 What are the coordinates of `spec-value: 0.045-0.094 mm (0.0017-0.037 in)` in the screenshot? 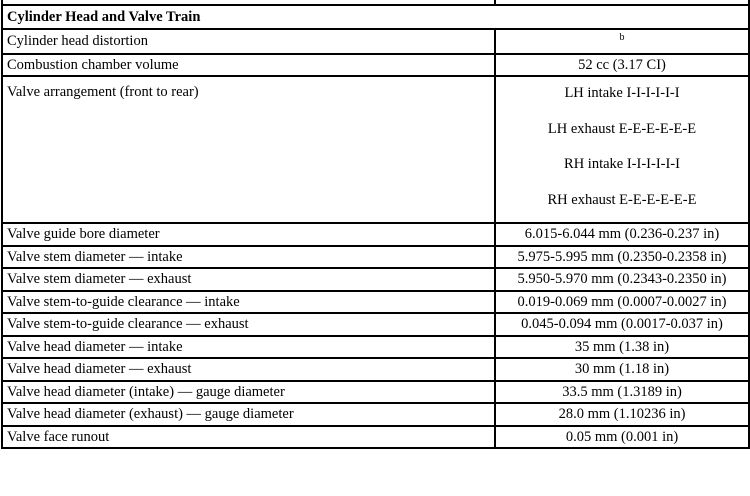 It's located at (622, 324).